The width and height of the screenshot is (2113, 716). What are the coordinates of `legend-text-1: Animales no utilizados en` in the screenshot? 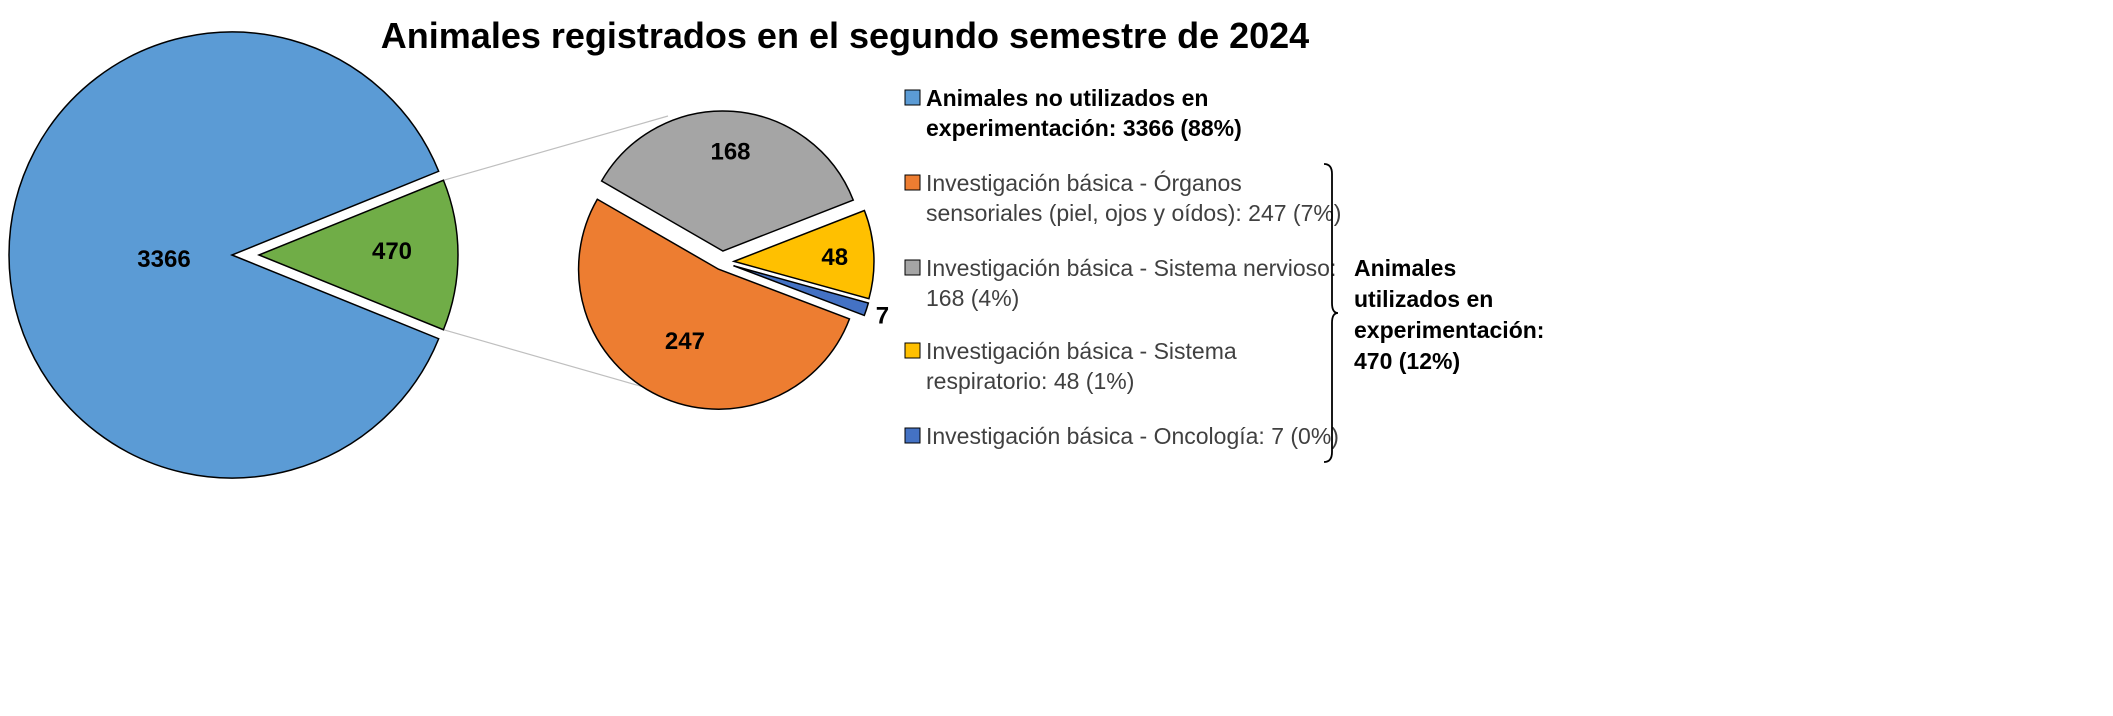 It's located at (1067, 98).